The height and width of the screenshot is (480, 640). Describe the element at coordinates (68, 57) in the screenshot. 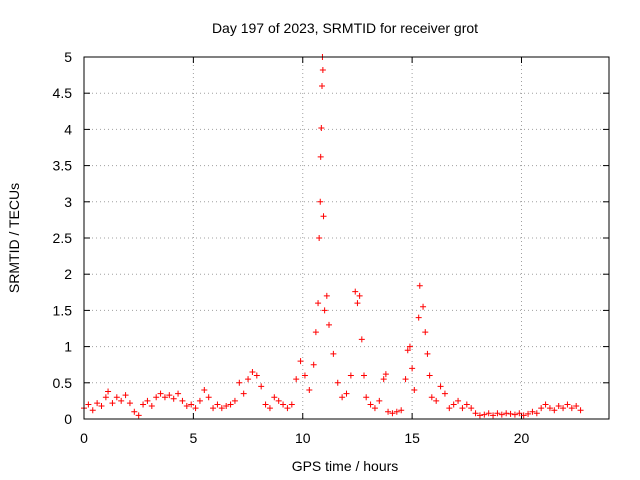

I see `y-tick-label: 5` at that location.